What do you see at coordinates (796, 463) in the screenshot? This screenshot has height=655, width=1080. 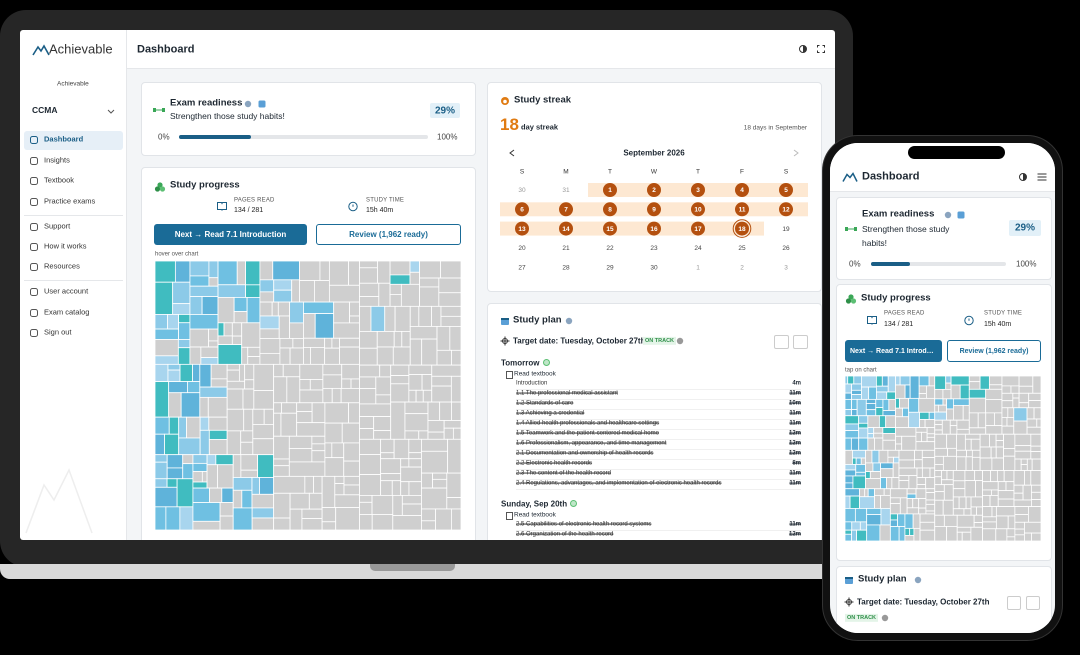 I see `plan-time: 8m` at bounding box center [796, 463].